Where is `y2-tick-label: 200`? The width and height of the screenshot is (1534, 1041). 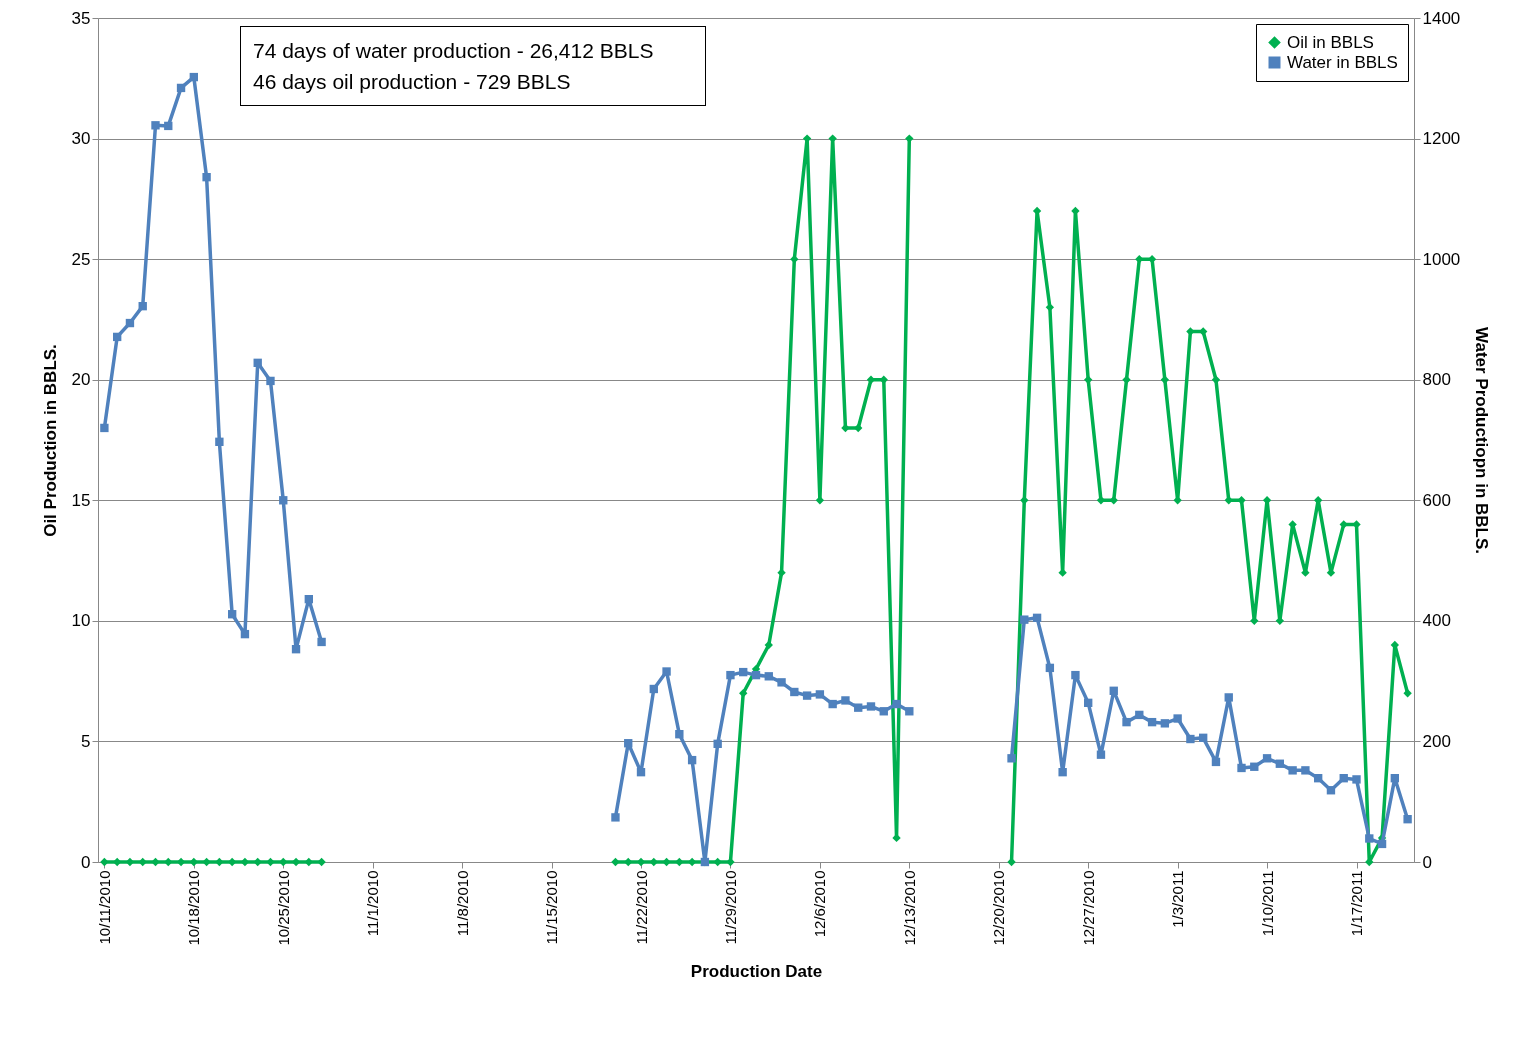
y2-tick-label: 200 is located at coordinates (1436, 741).